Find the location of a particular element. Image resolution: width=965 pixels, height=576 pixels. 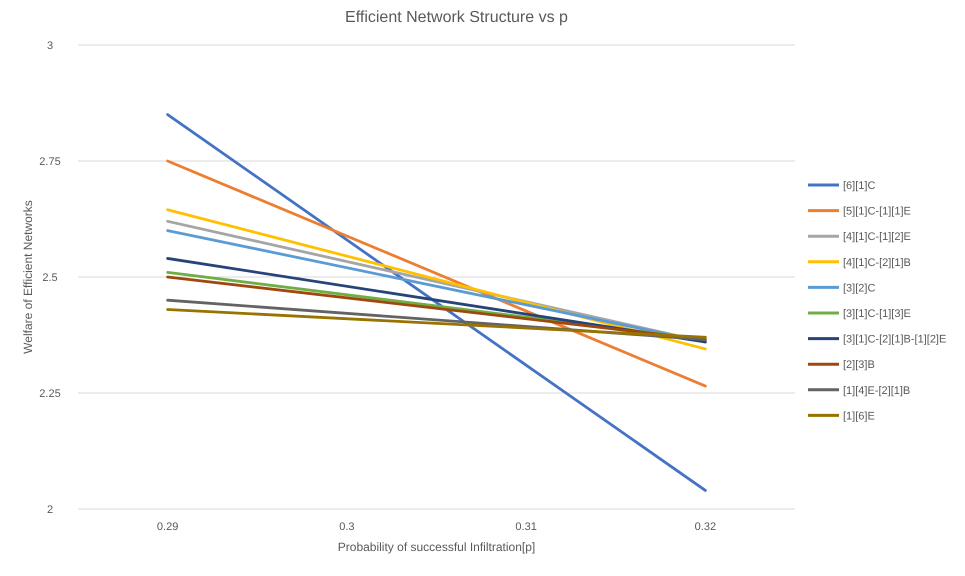

y-tick-label: 2.75 is located at coordinates (50, 162).